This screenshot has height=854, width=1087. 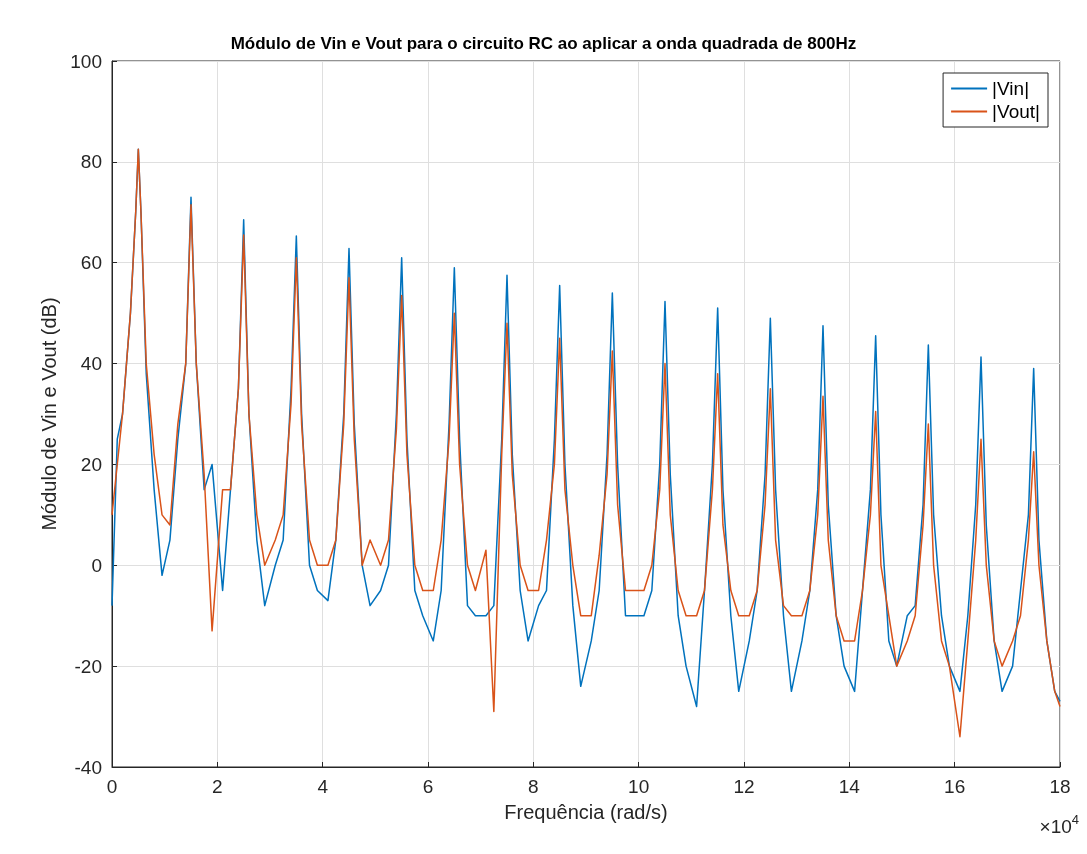 I want to click on x-tick-label: 4, so click(x=323, y=786).